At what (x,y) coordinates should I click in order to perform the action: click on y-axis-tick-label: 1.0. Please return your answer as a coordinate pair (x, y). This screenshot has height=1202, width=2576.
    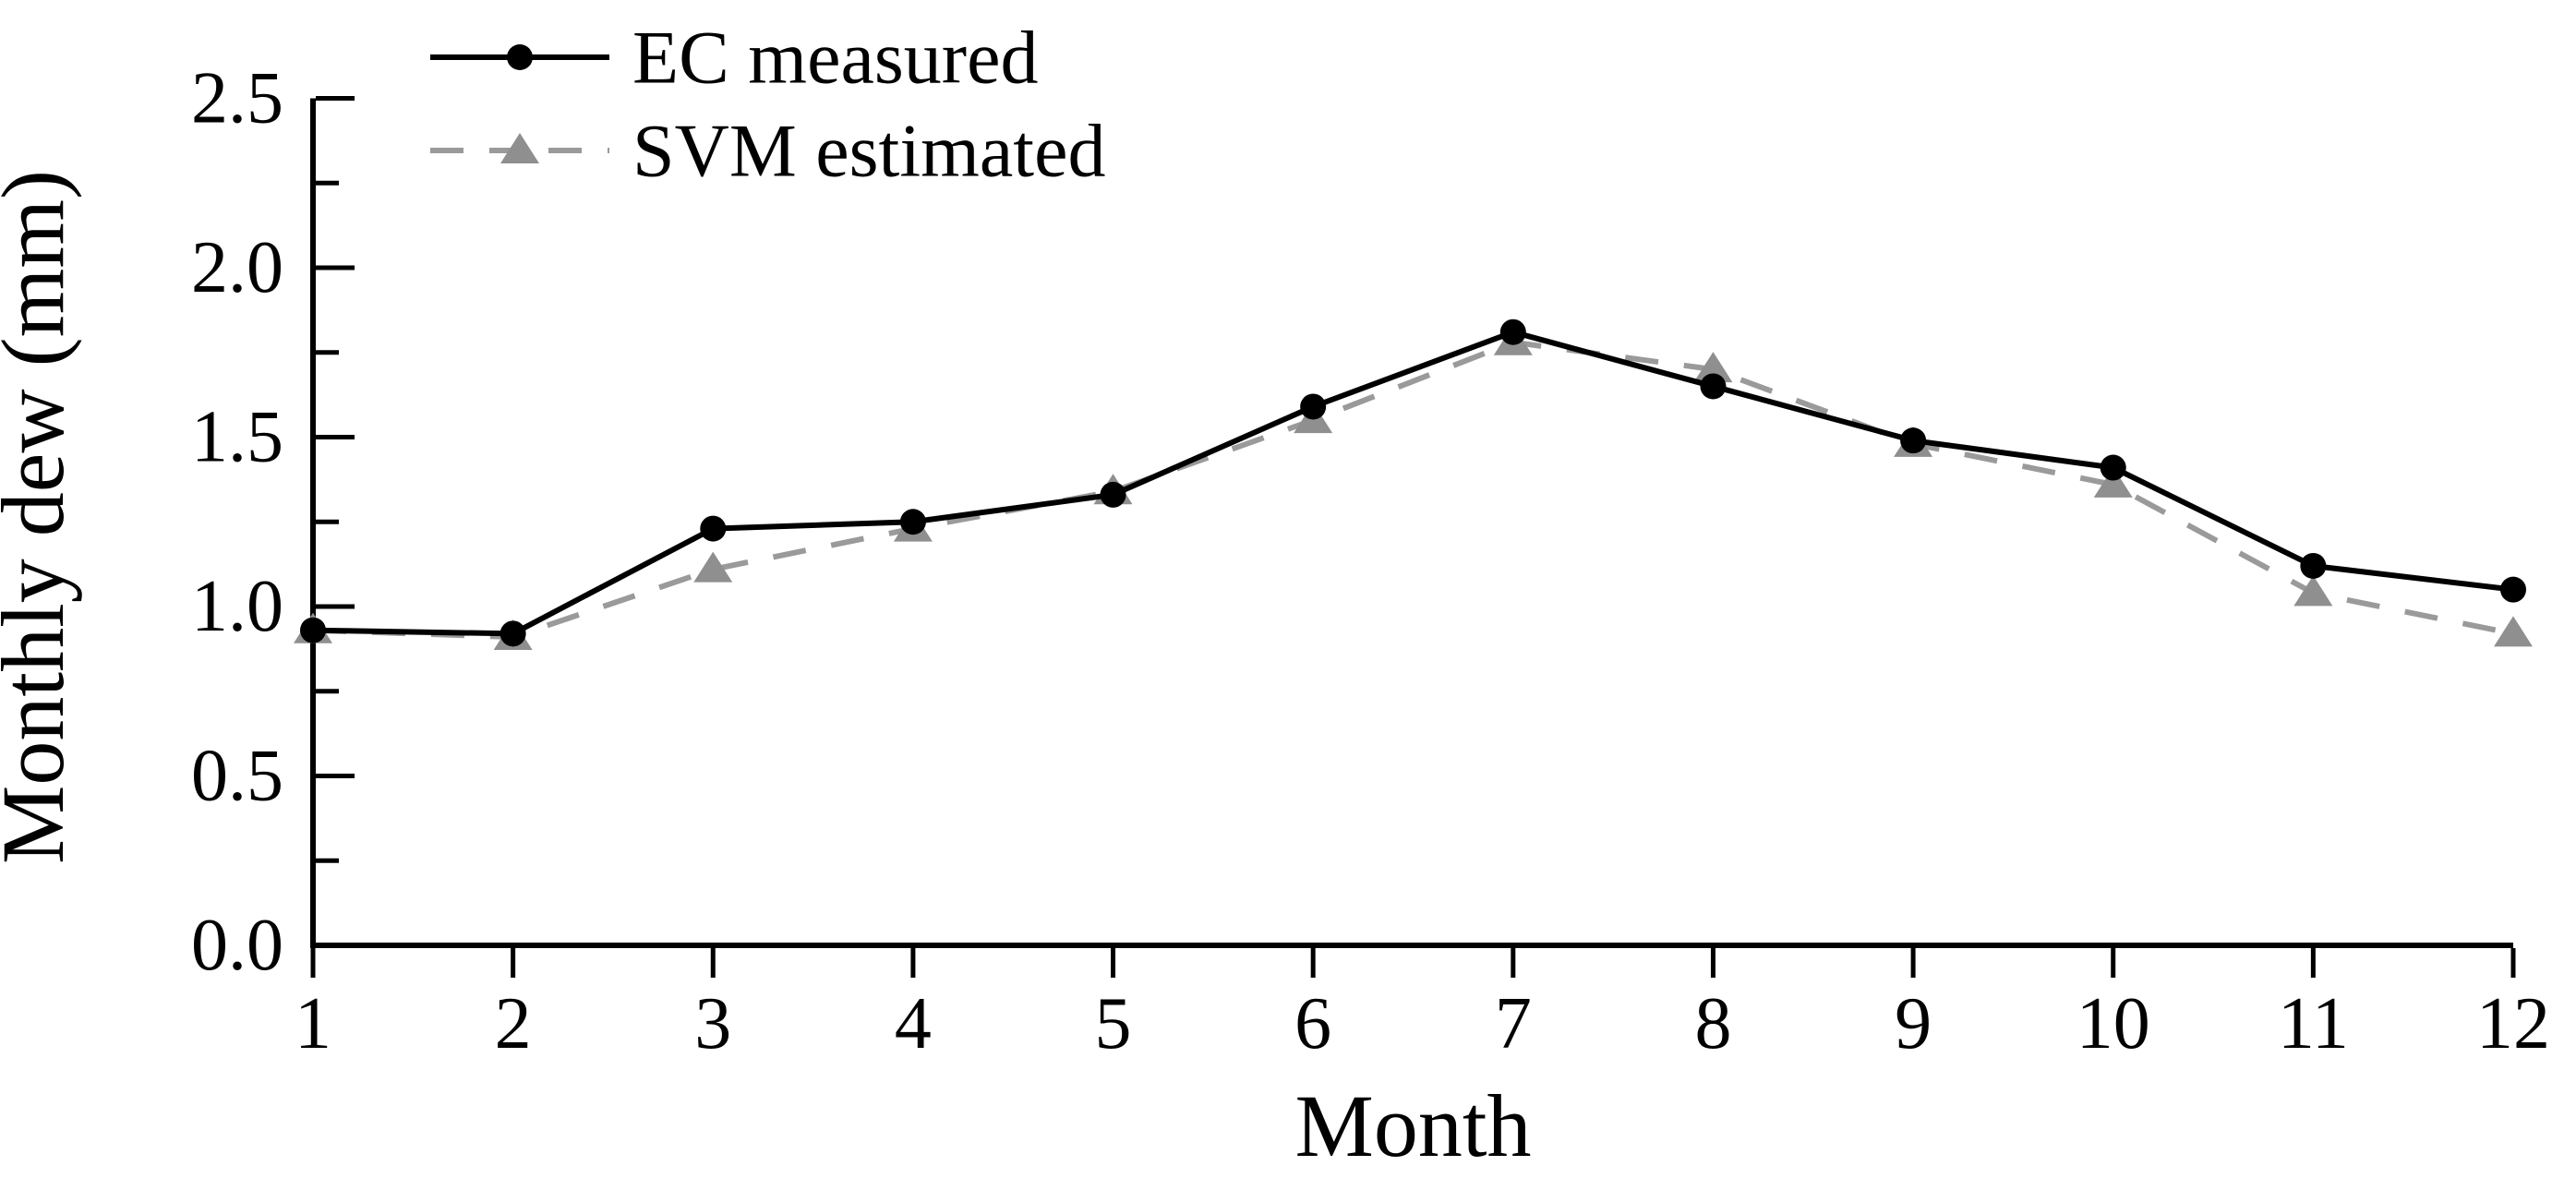
    Looking at the image, I should click on (237, 606).